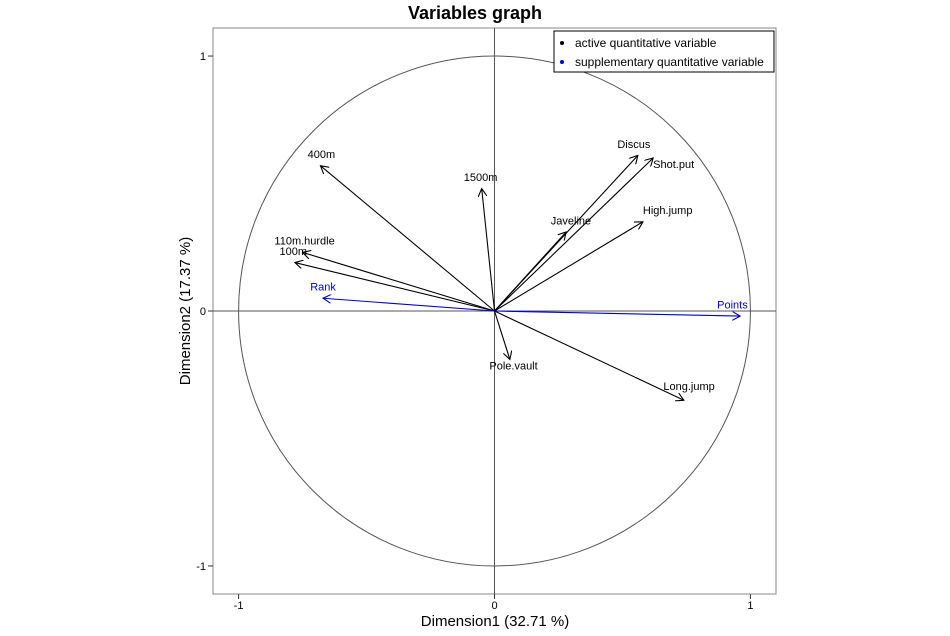  What do you see at coordinates (475, 13) in the screenshot?
I see `chart-title: Variables graph` at bounding box center [475, 13].